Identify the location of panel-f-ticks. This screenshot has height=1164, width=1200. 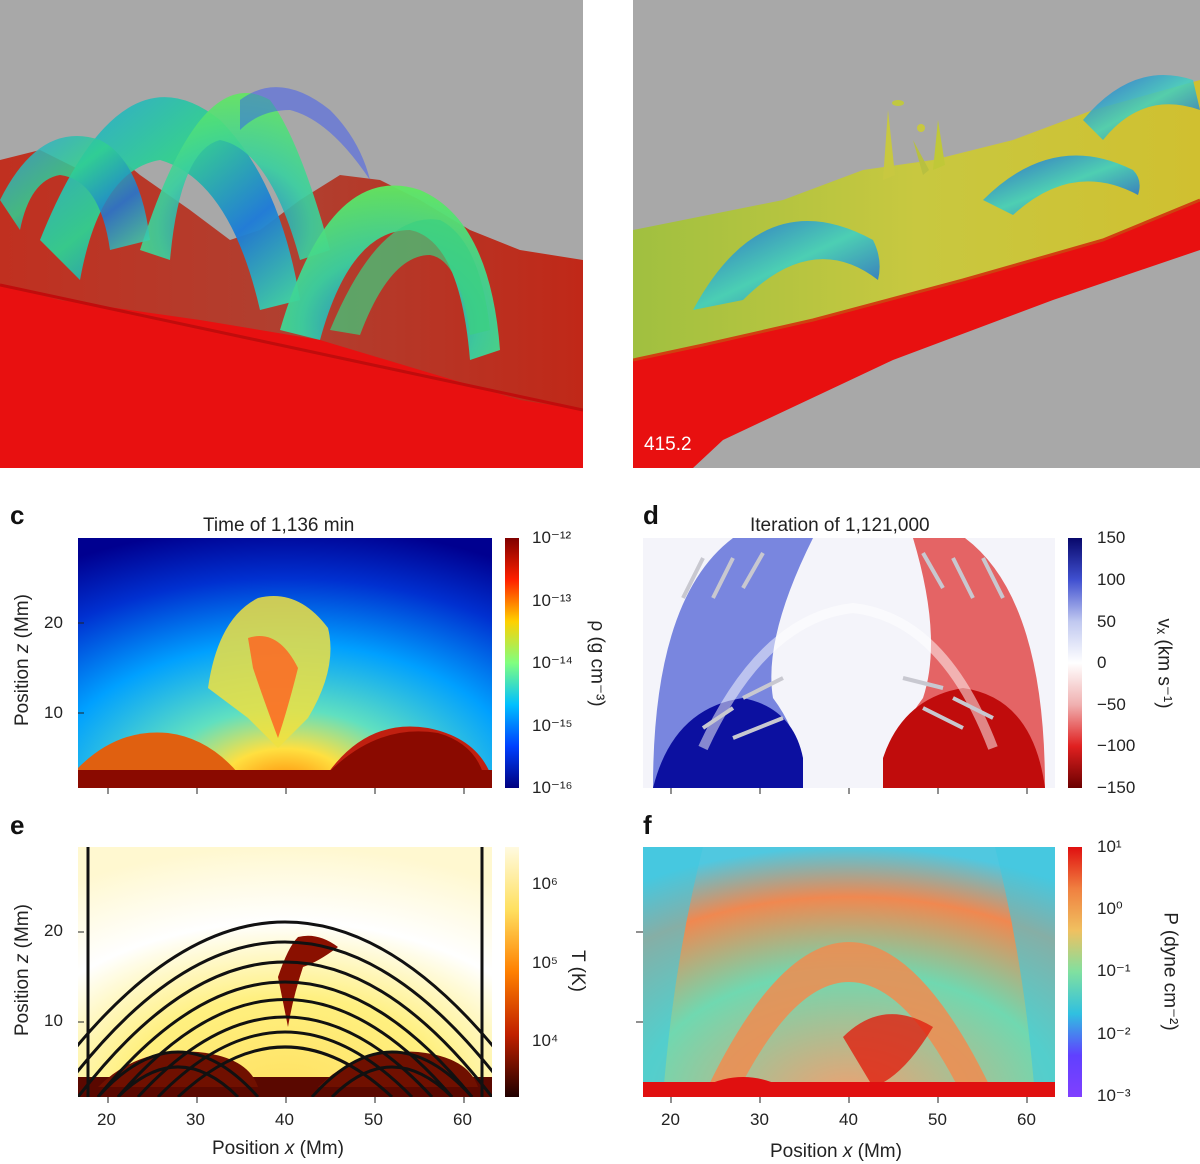
(832, 1017).